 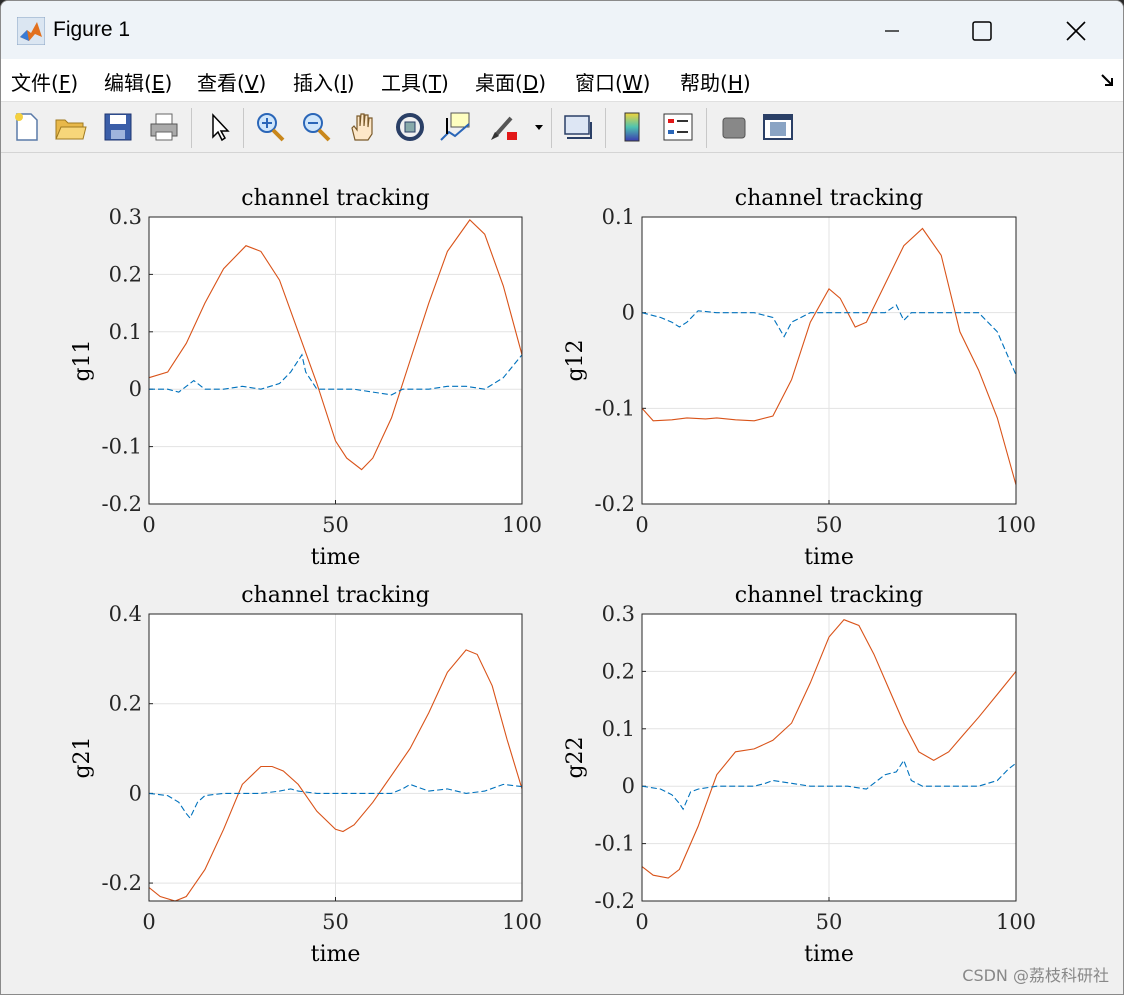 What do you see at coordinates (164, 127) in the screenshot?
I see `print-icon` at bounding box center [164, 127].